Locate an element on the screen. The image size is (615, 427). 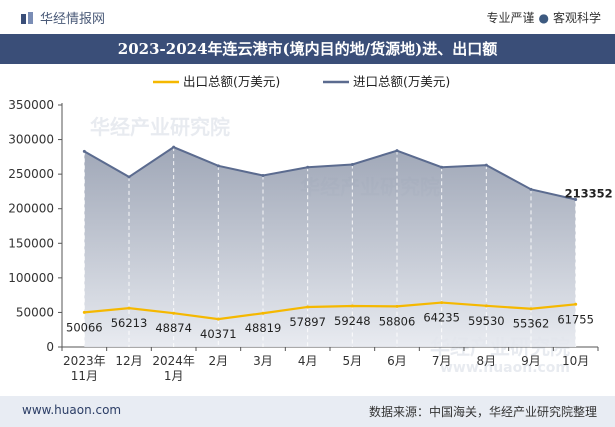
x-tick-label-line: 2月 is located at coordinates (219, 361).